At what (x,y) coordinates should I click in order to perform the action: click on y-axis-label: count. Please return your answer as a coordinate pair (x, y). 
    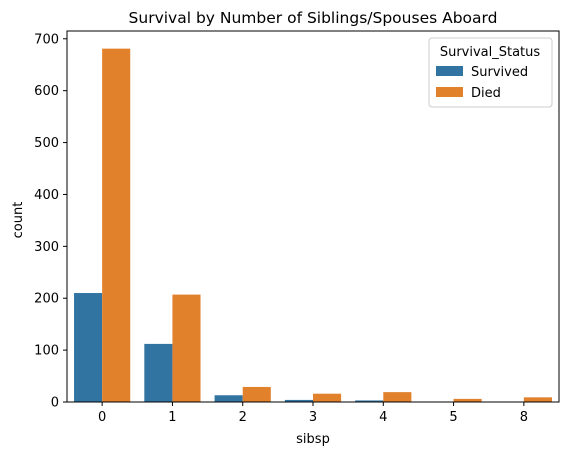
    Looking at the image, I should click on (18, 220).